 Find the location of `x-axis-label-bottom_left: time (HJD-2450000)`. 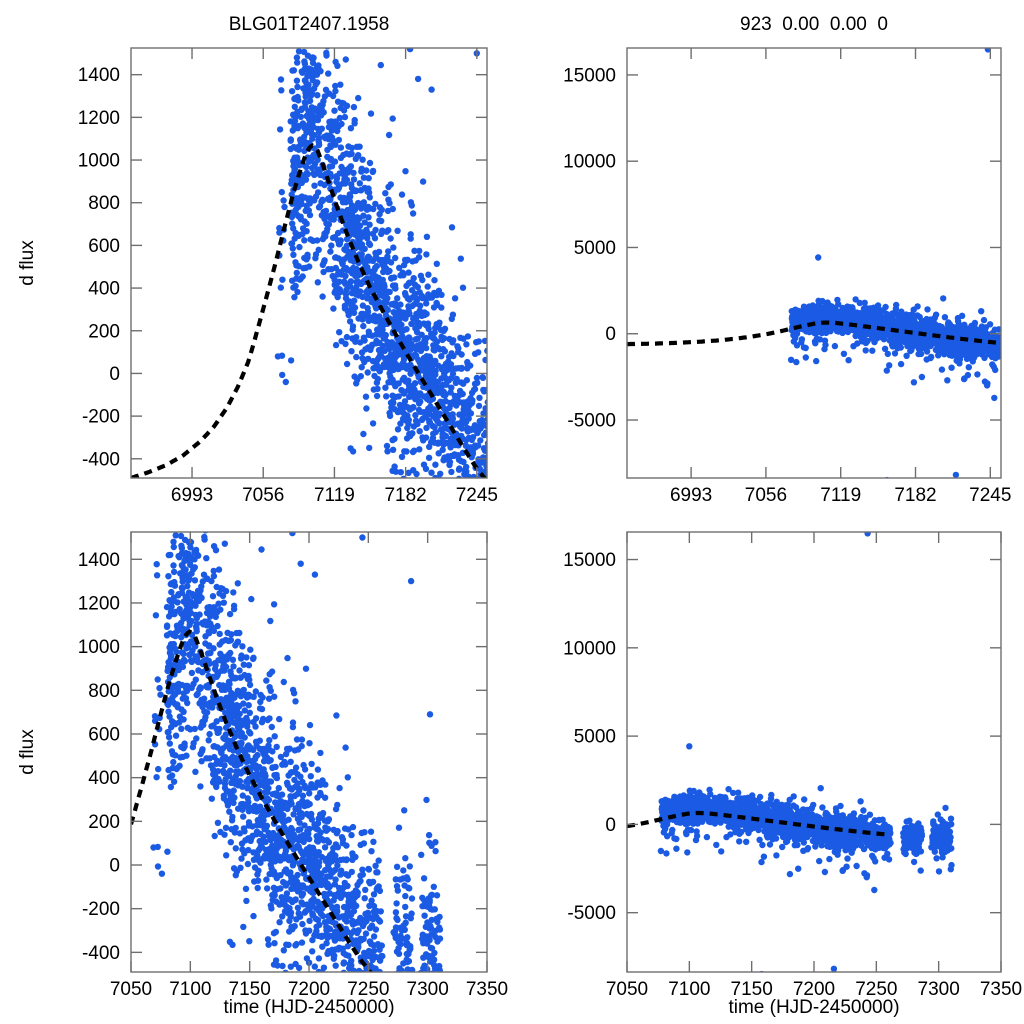

x-axis-label-bottom_left: time (HJD-2450000) is located at coordinates (308, 1007).